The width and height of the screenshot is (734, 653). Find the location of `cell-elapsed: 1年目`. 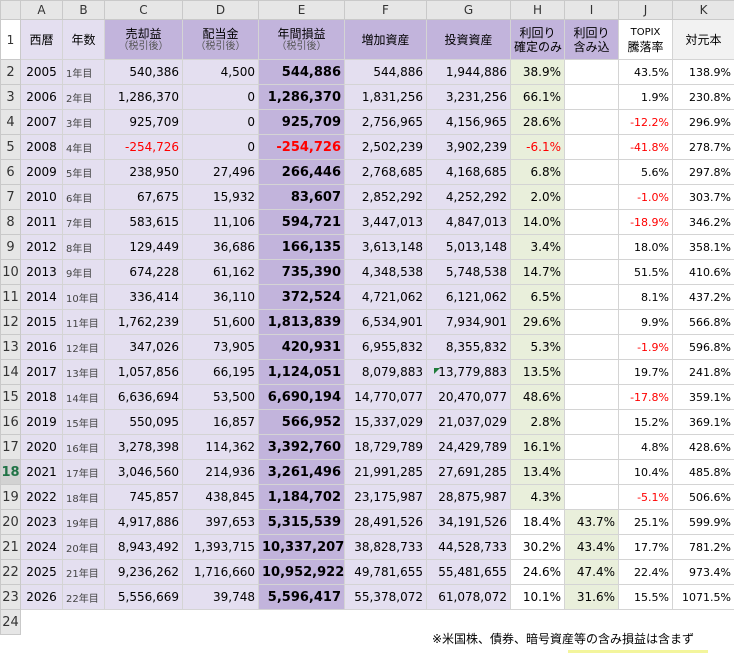

cell-elapsed: 1年目 is located at coordinates (83, 72).